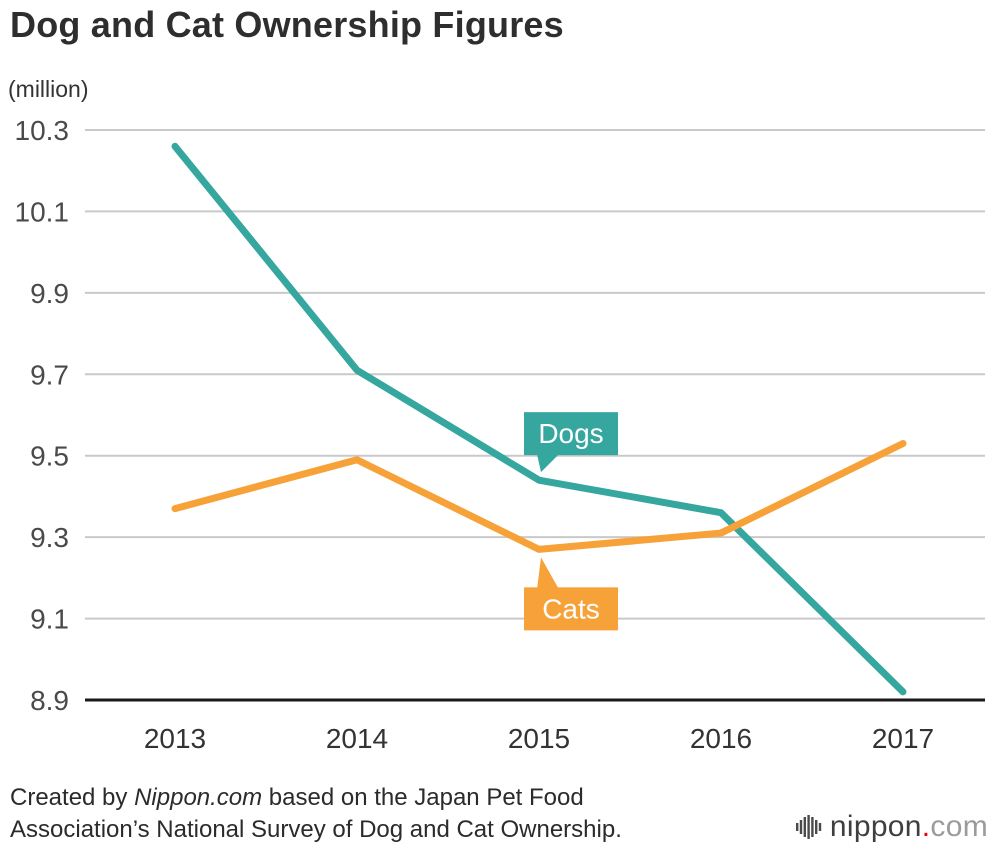  I want to click on dogs-callout-label: Dogs, so click(570, 433).